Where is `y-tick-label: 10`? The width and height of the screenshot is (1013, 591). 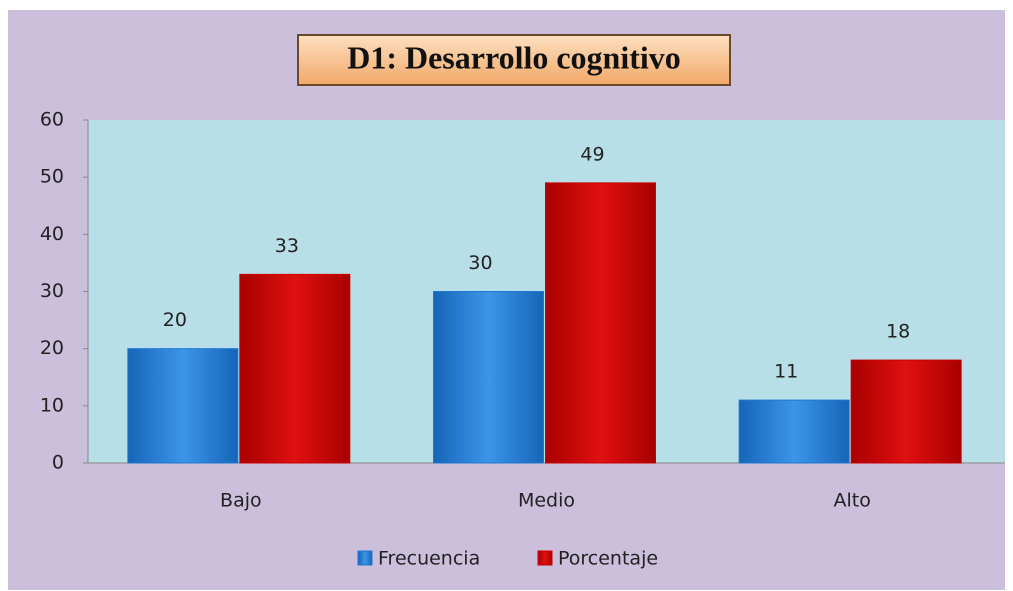
y-tick-label: 10 is located at coordinates (52, 405).